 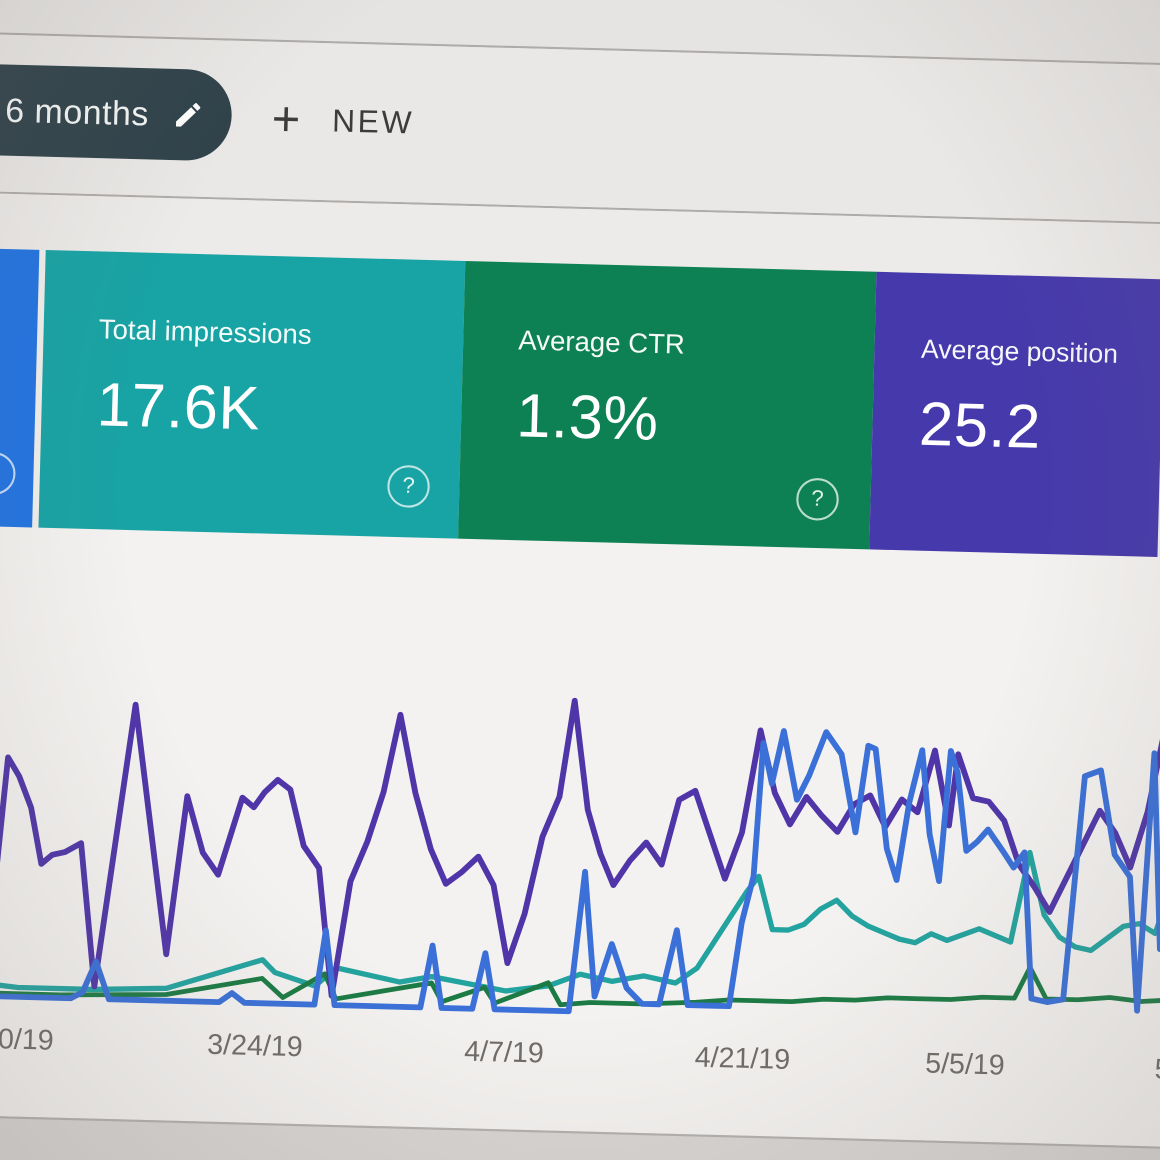 I want to click on x-axis-label: 4/21/19, so click(x=742, y=1059).